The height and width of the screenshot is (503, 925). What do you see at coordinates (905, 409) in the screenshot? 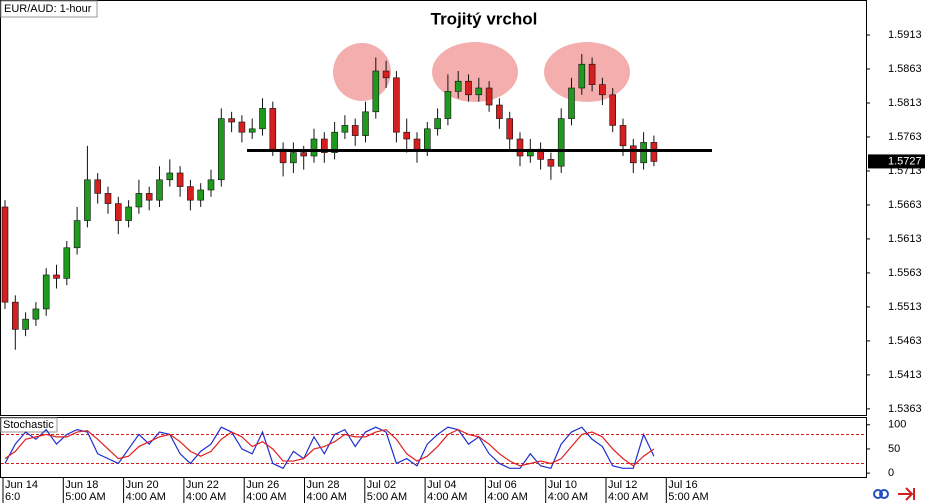
I see `y-tick-label: 1.5363` at bounding box center [905, 409].